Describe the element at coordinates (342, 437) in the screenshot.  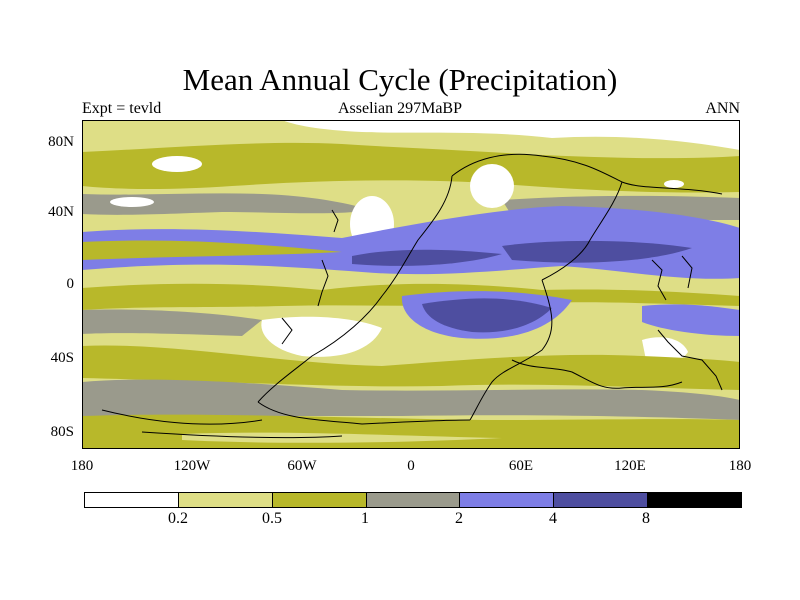
I see `south-polar-light` at that location.